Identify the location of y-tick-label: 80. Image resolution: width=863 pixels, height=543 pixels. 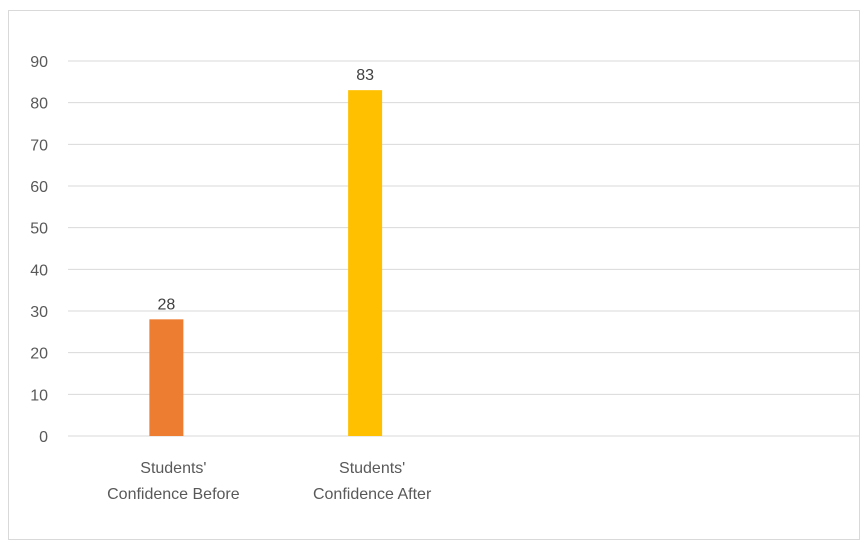
(39, 104).